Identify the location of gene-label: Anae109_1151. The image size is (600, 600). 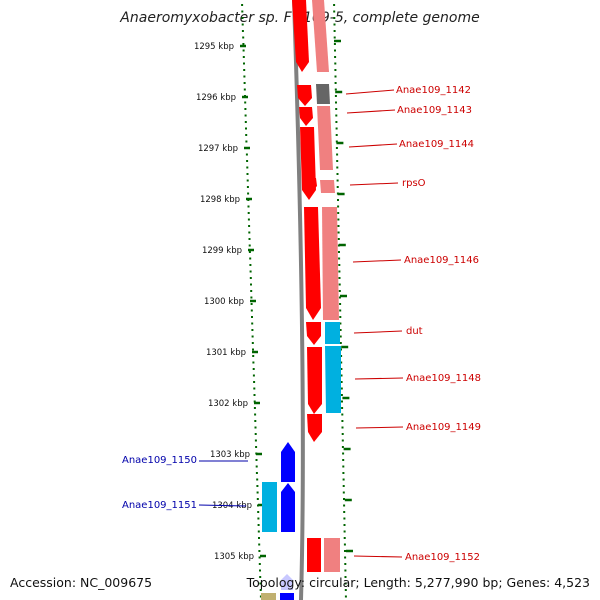
(159, 505).